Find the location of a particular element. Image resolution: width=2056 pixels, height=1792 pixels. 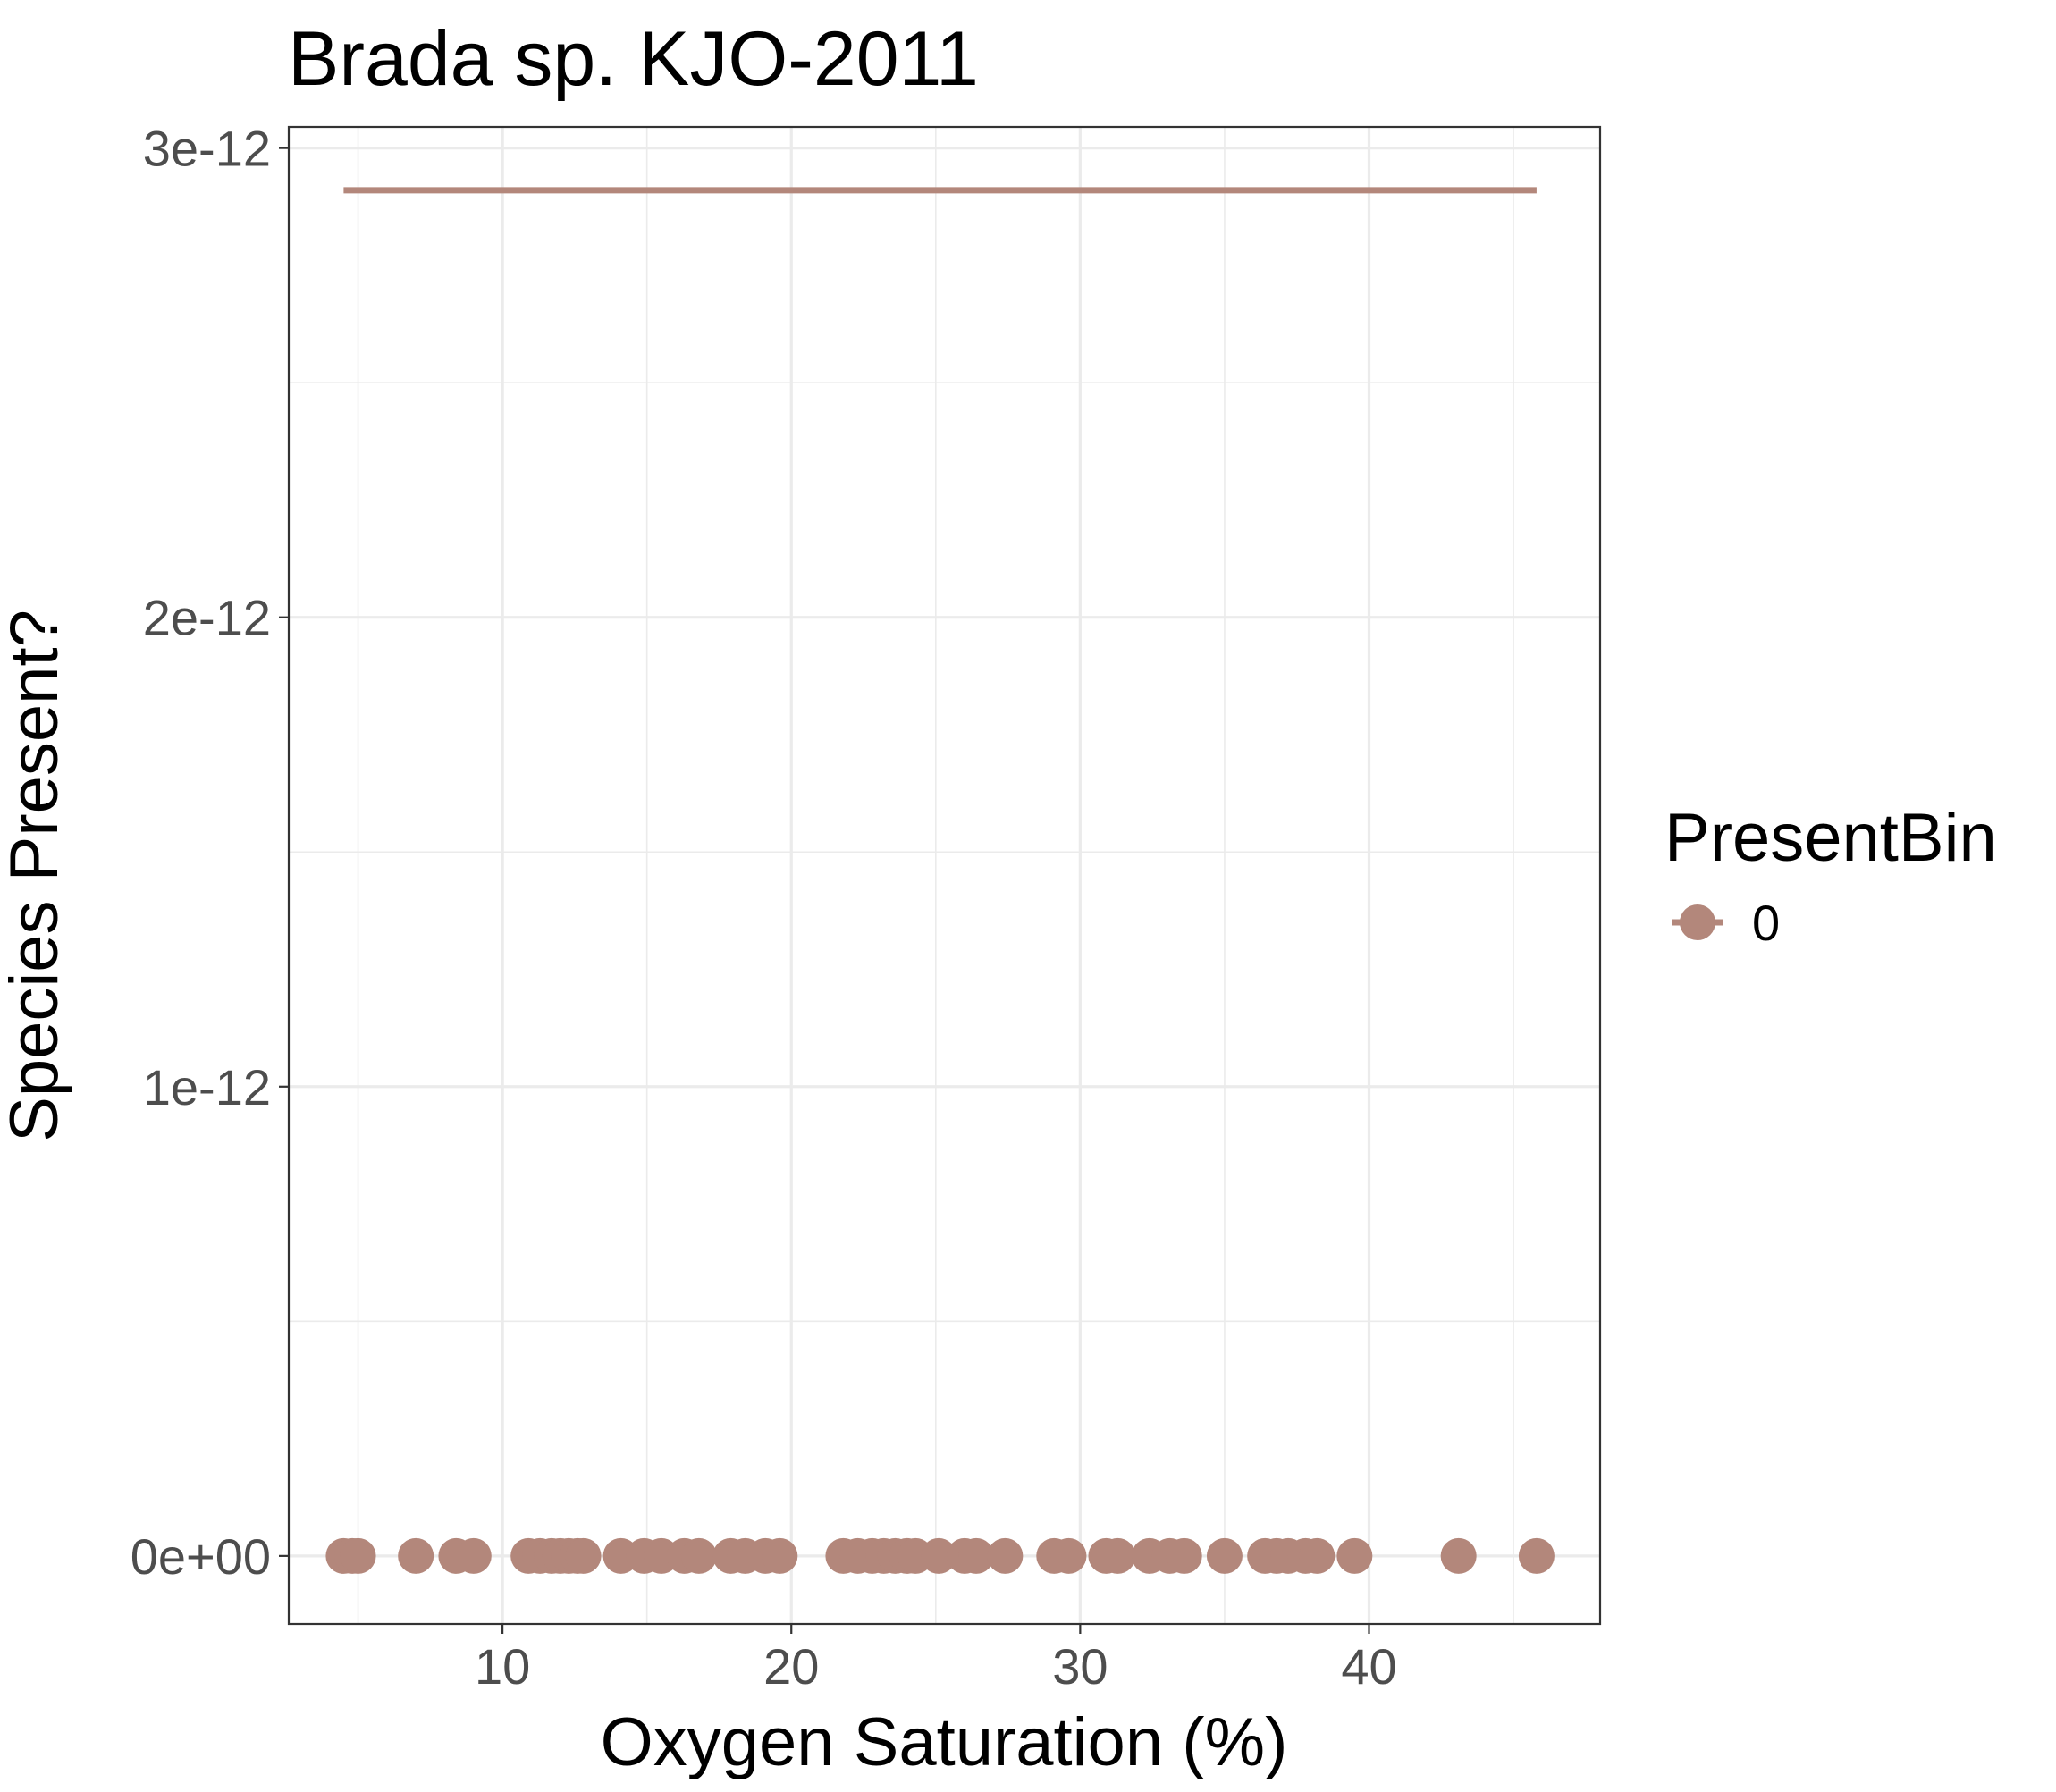

legend: PresentBin 0 is located at coordinates (1830, 875).